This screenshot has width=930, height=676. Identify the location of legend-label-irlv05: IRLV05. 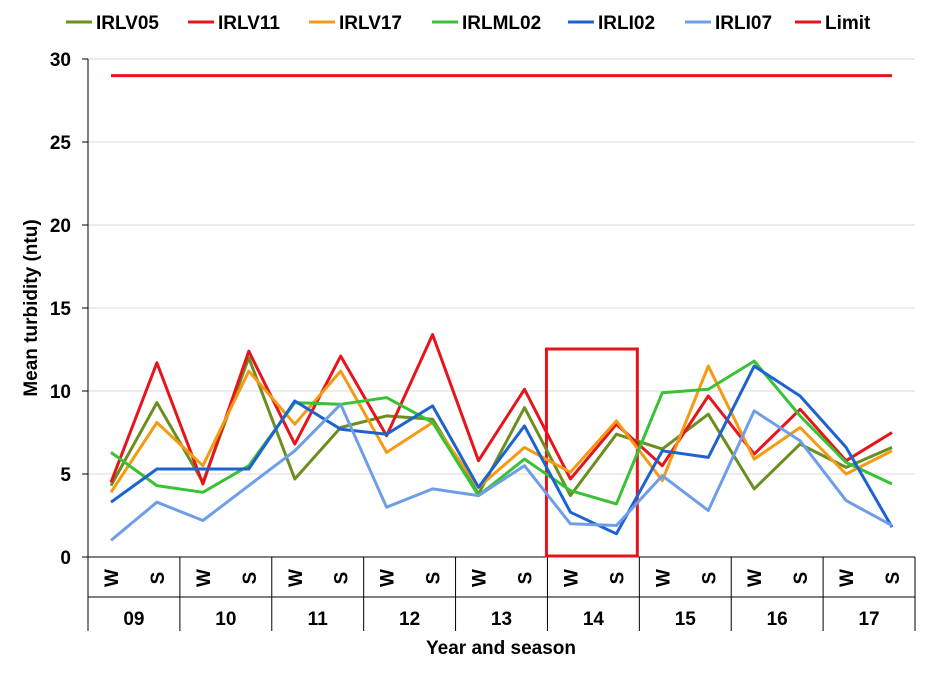
(127, 23).